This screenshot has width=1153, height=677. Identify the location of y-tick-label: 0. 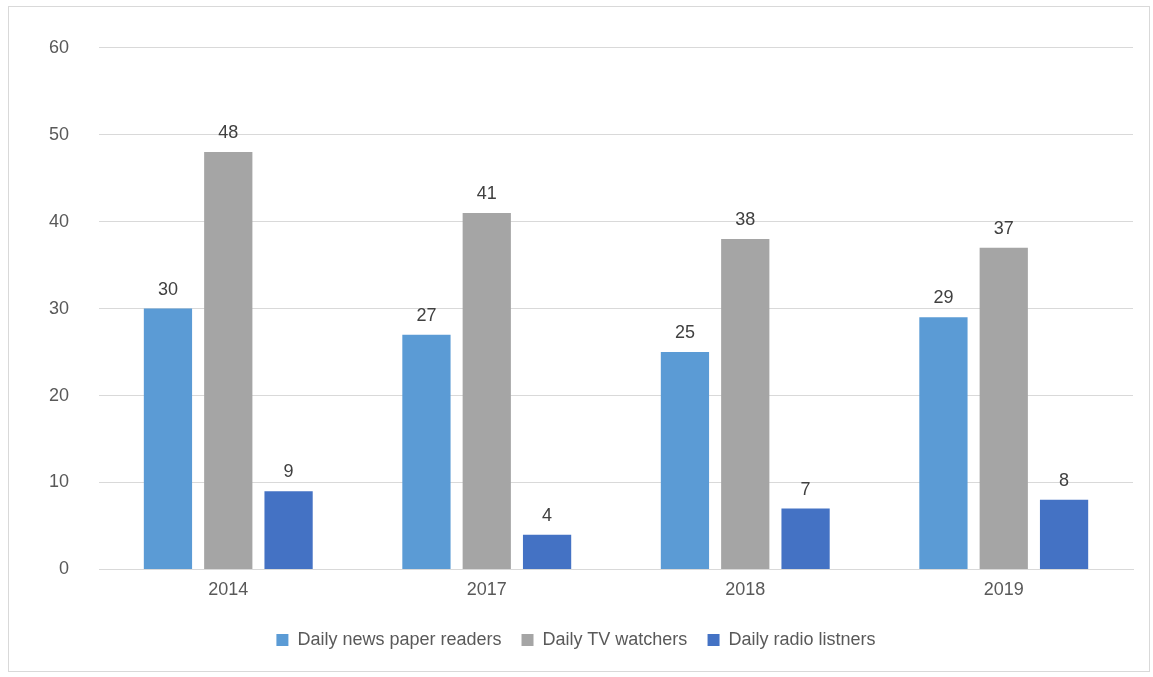
(64, 568).